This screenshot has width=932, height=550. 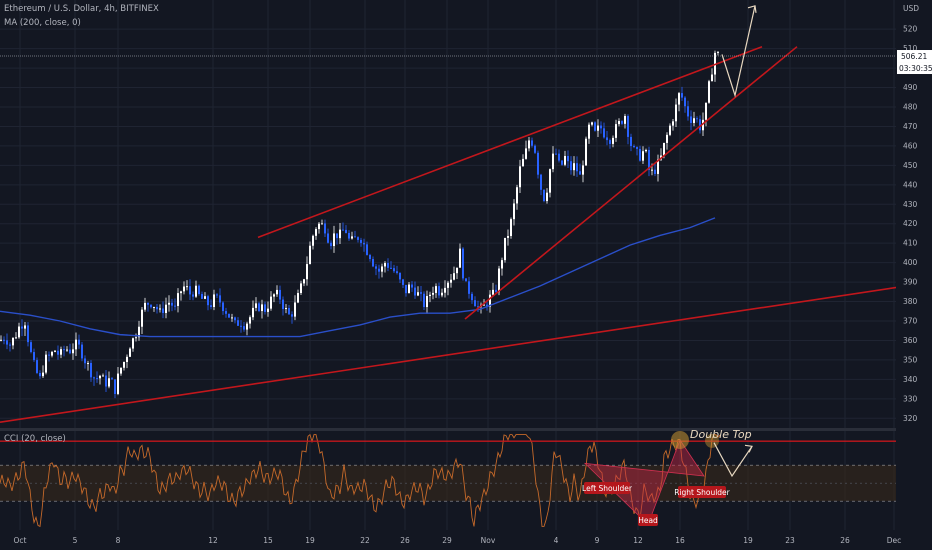 I want to click on head-label: Head, so click(x=648, y=520).